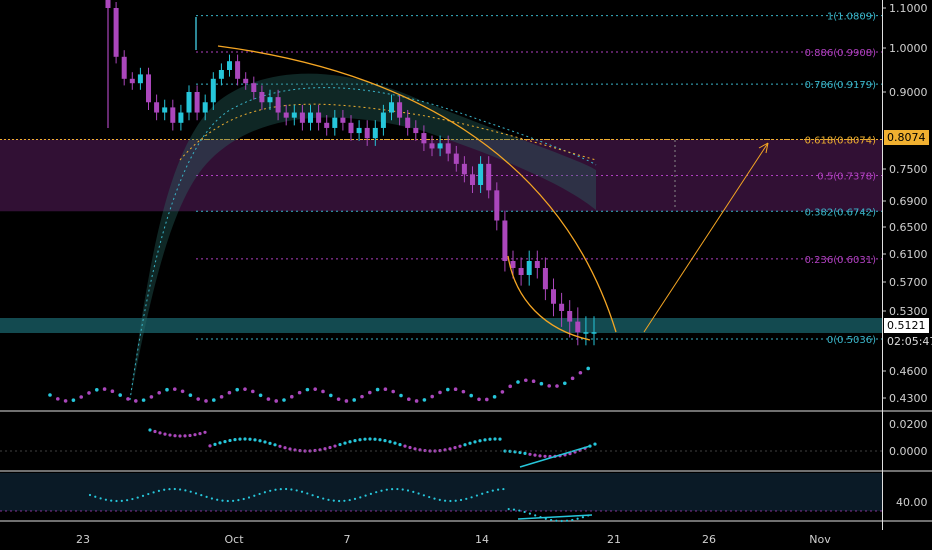 The width and height of the screenshot is (932, 550). What do you see at coordinates (841, 212) in the screenshot?
I see `fib-label: 0.382(0.6742)` at bounding box center [841, 212].